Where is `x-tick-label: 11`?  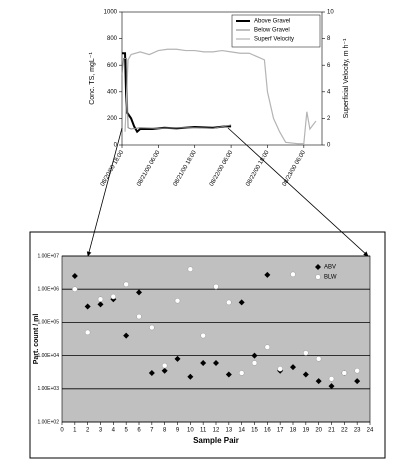 x-tick-label: 11 is located at coordinates (203, 431).